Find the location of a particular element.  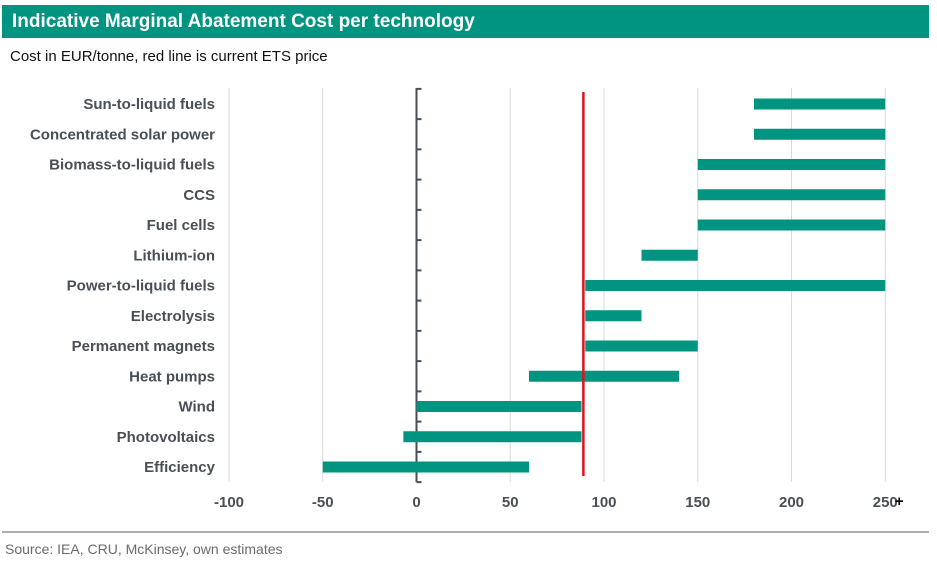

x-tick-label: 150 is located at coordinates (697, 502).